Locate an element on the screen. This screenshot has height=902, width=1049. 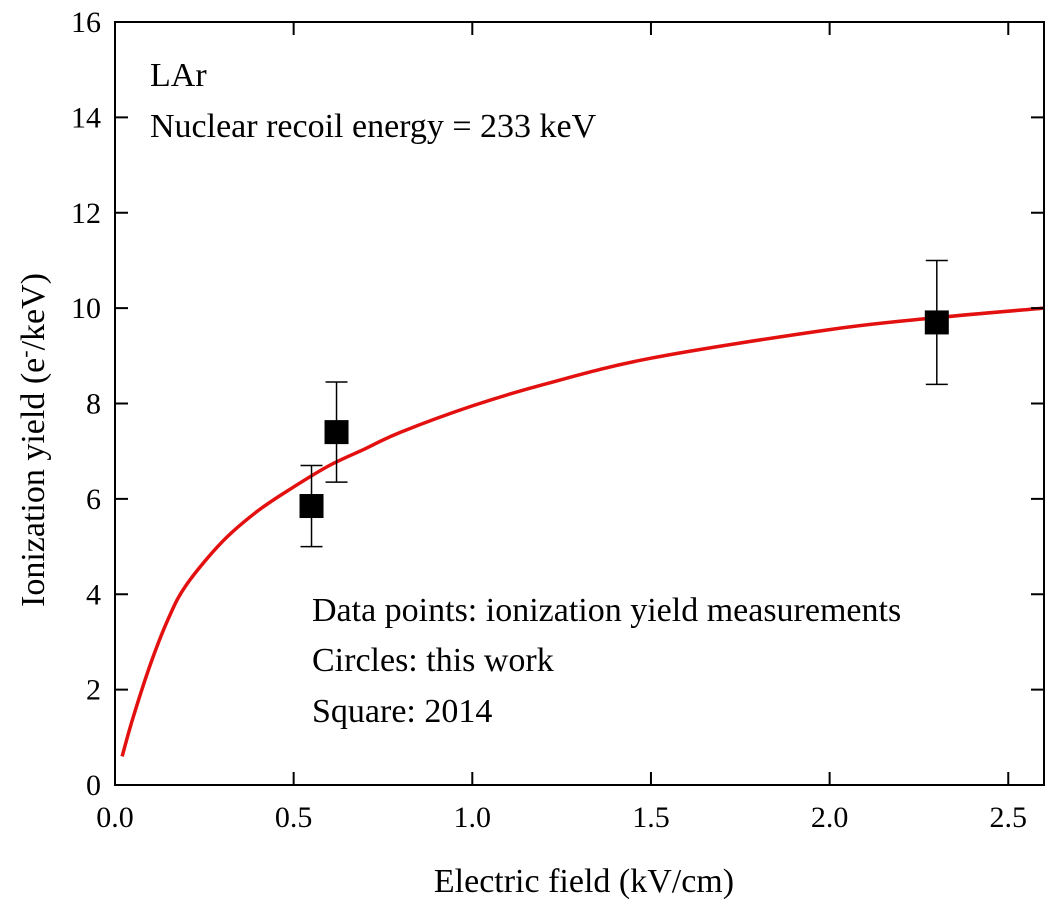
y-tick-label: 12 is located at coordinates (86, 213).